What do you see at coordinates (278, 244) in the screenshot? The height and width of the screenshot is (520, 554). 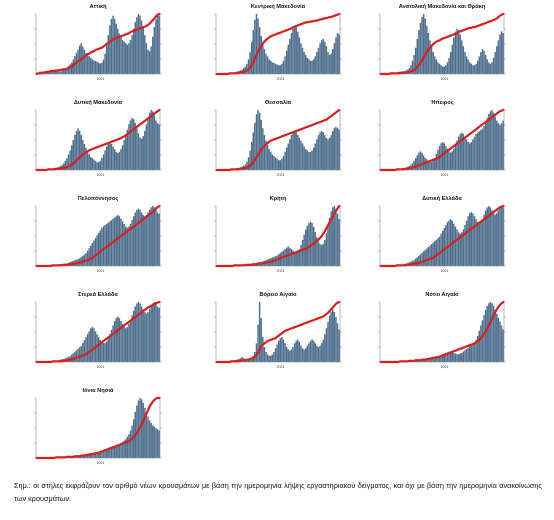 I see `region-chart-panel: 2021 Κρήτη` at bounding box center [278, 244].